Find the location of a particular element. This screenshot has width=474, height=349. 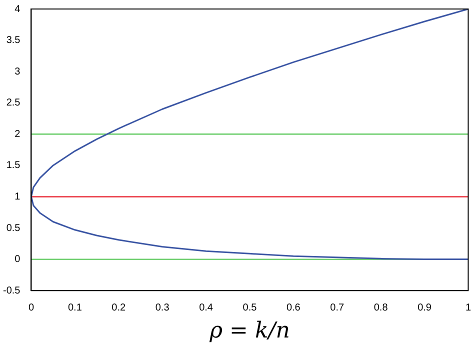

y-tick-label: 1.5 is located at coordinates (13, 166).